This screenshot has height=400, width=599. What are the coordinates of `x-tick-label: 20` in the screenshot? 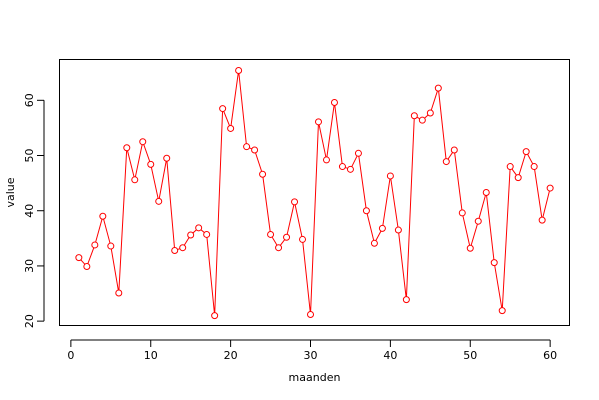 It's located at (231, 355).